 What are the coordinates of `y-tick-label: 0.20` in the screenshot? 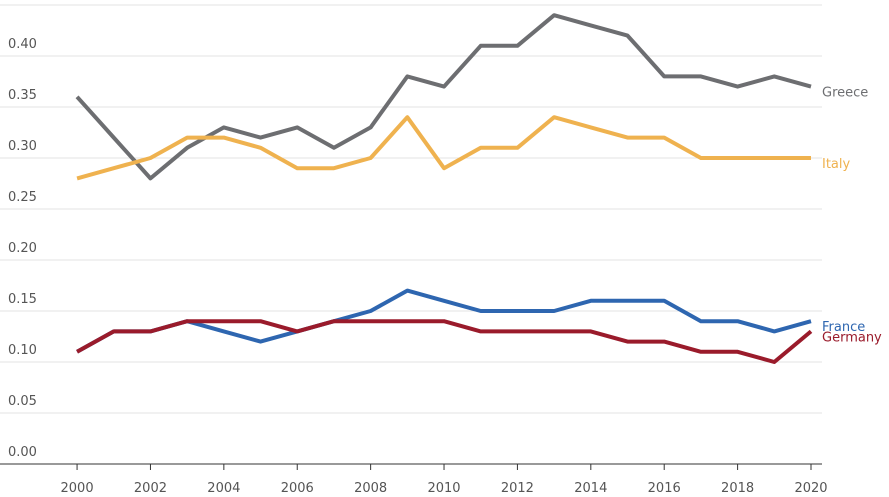 It's located at (22, 248).